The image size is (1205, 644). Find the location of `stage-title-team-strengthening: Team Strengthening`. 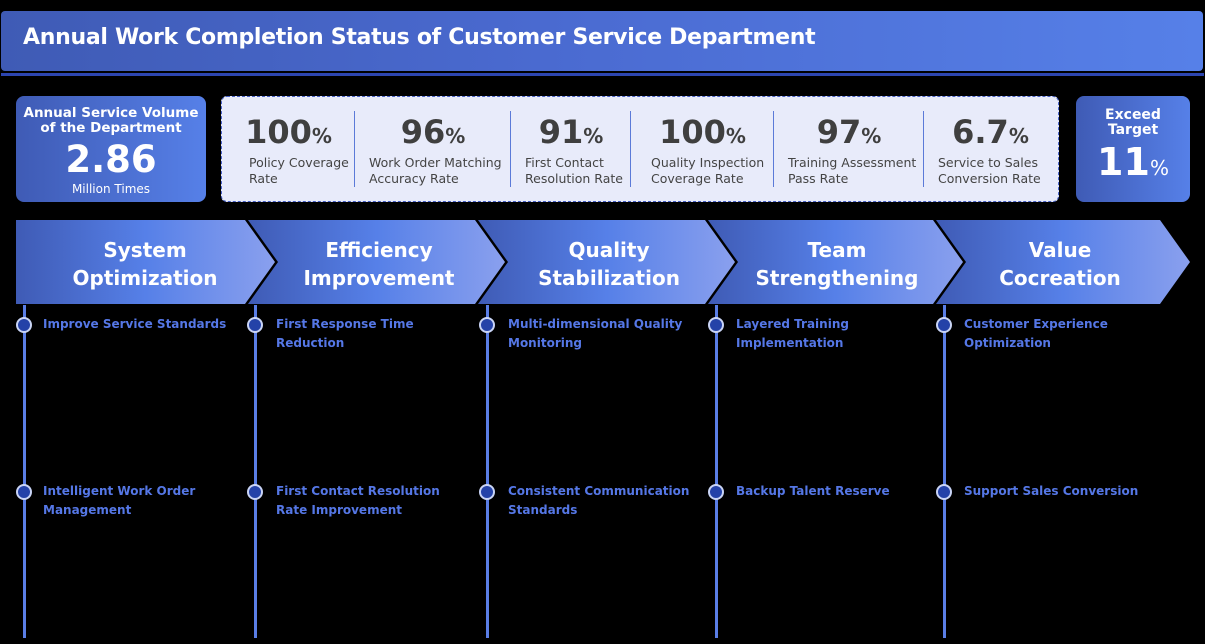

stage-title-team-strengthening: Team Strengthening is located at coordinates (837, 264).